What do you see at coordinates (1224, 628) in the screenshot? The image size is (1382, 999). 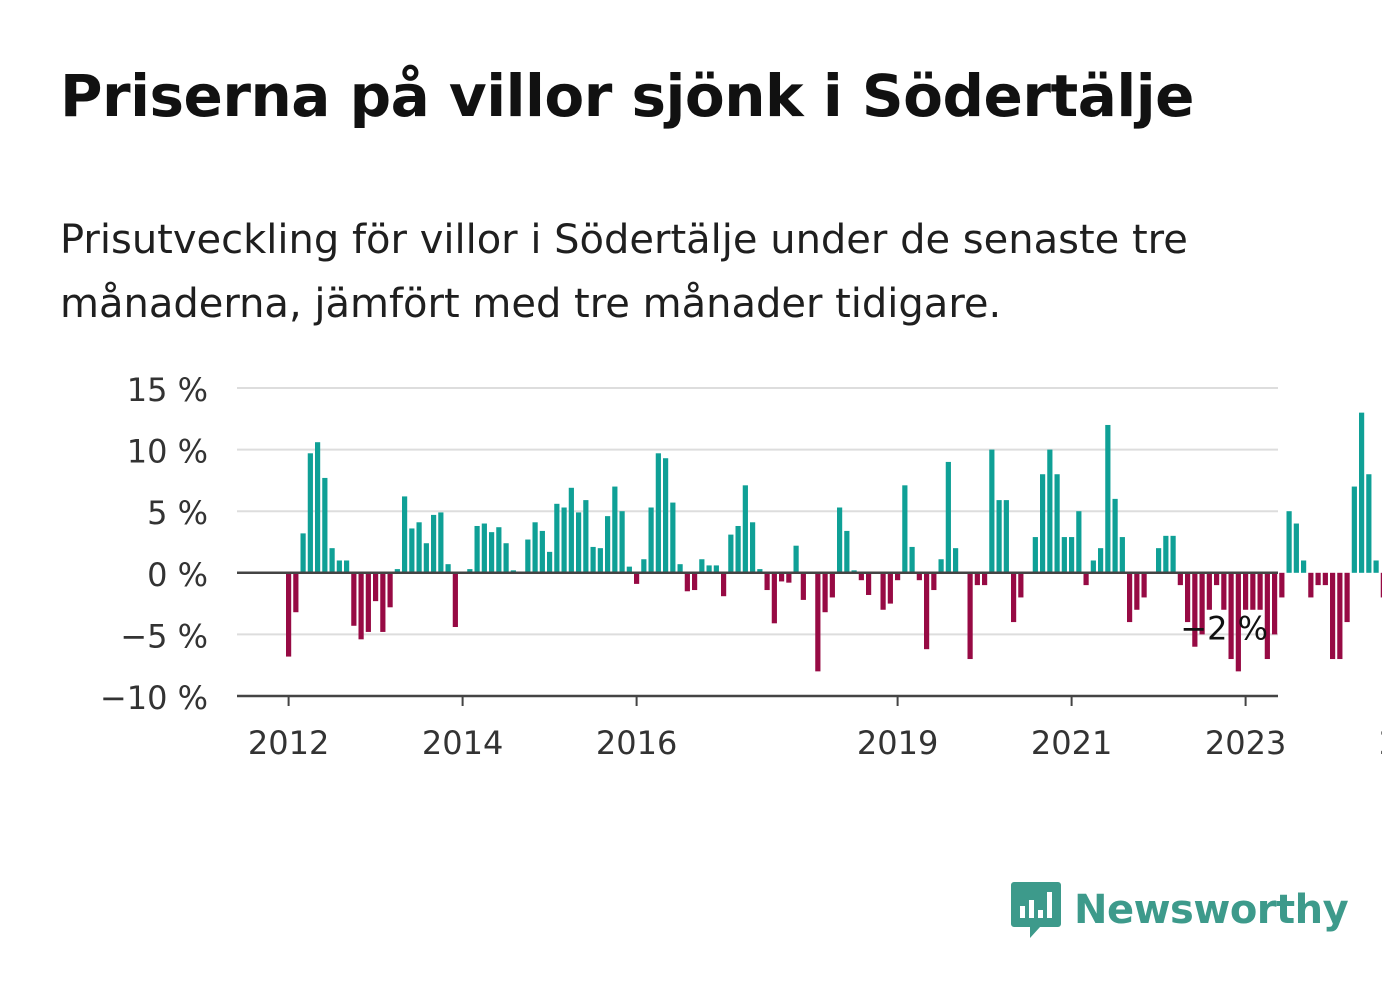 I see `last-value-label: −2 %` at bounding box center [1224, 628].